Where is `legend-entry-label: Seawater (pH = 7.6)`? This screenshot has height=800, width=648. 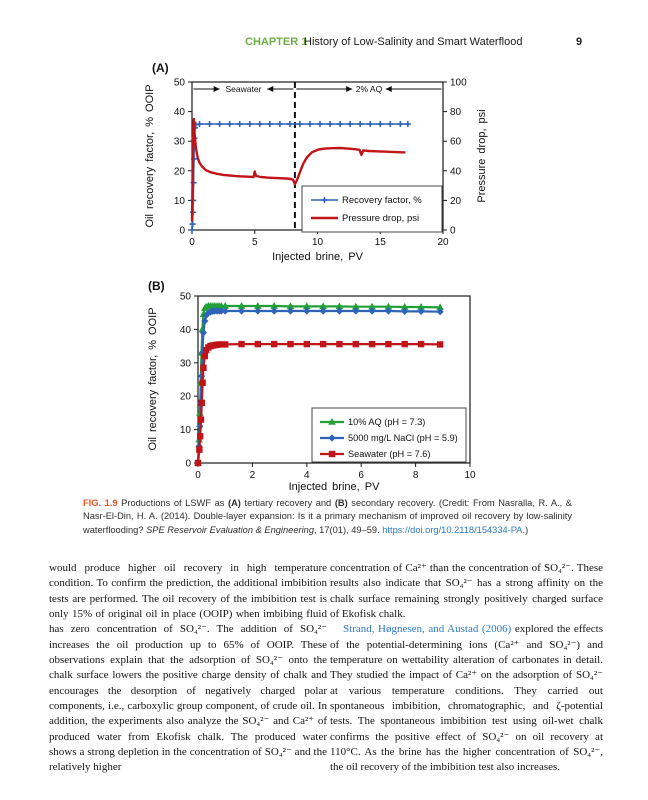 legend-entry-label: Seawater (pH = 7.6) is located at coordinates (389, 454).